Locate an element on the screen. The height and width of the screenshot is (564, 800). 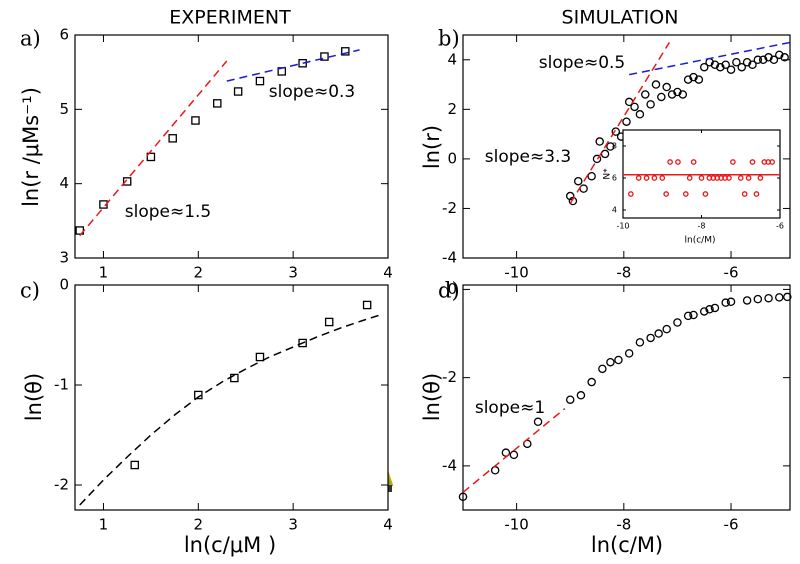
panel-letter: b) is located at coordinates (449, 39).